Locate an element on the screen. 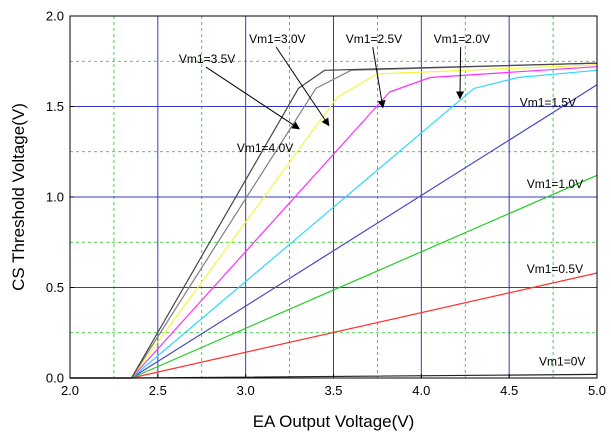 This screenshot has height=437, width=611. y-tick-label: 0.5 is located at coordinates (55, 287).